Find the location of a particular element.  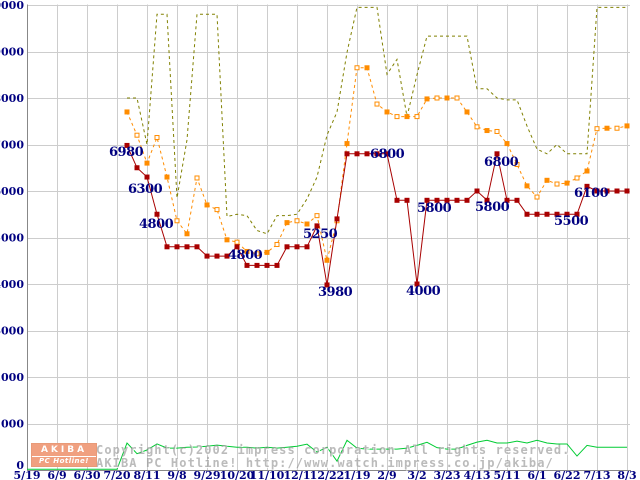

x-tick-label: 6/9 is located at coordinates (56, 474).